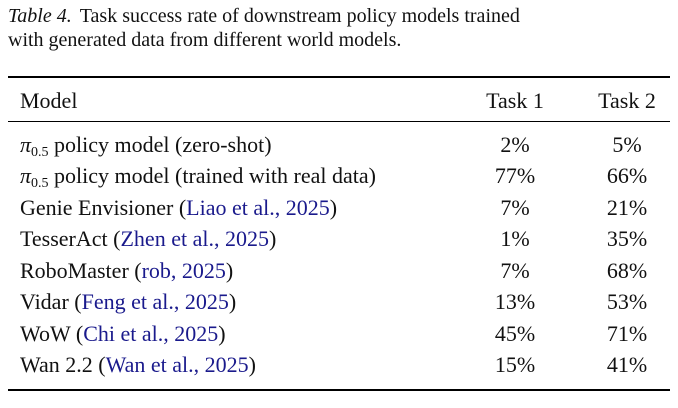 The image size is (678, 408). Describe the element at coordinates (515, 365) in the screenshot. I see `task1-cell: 15%` at that location.